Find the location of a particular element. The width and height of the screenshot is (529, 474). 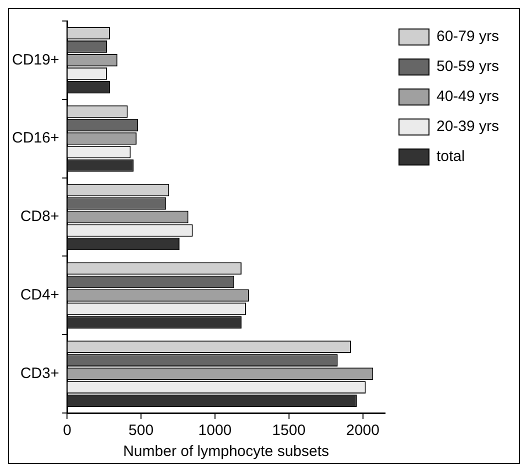

y-tick-label: CD3+ is located at coordinates (40, 373).